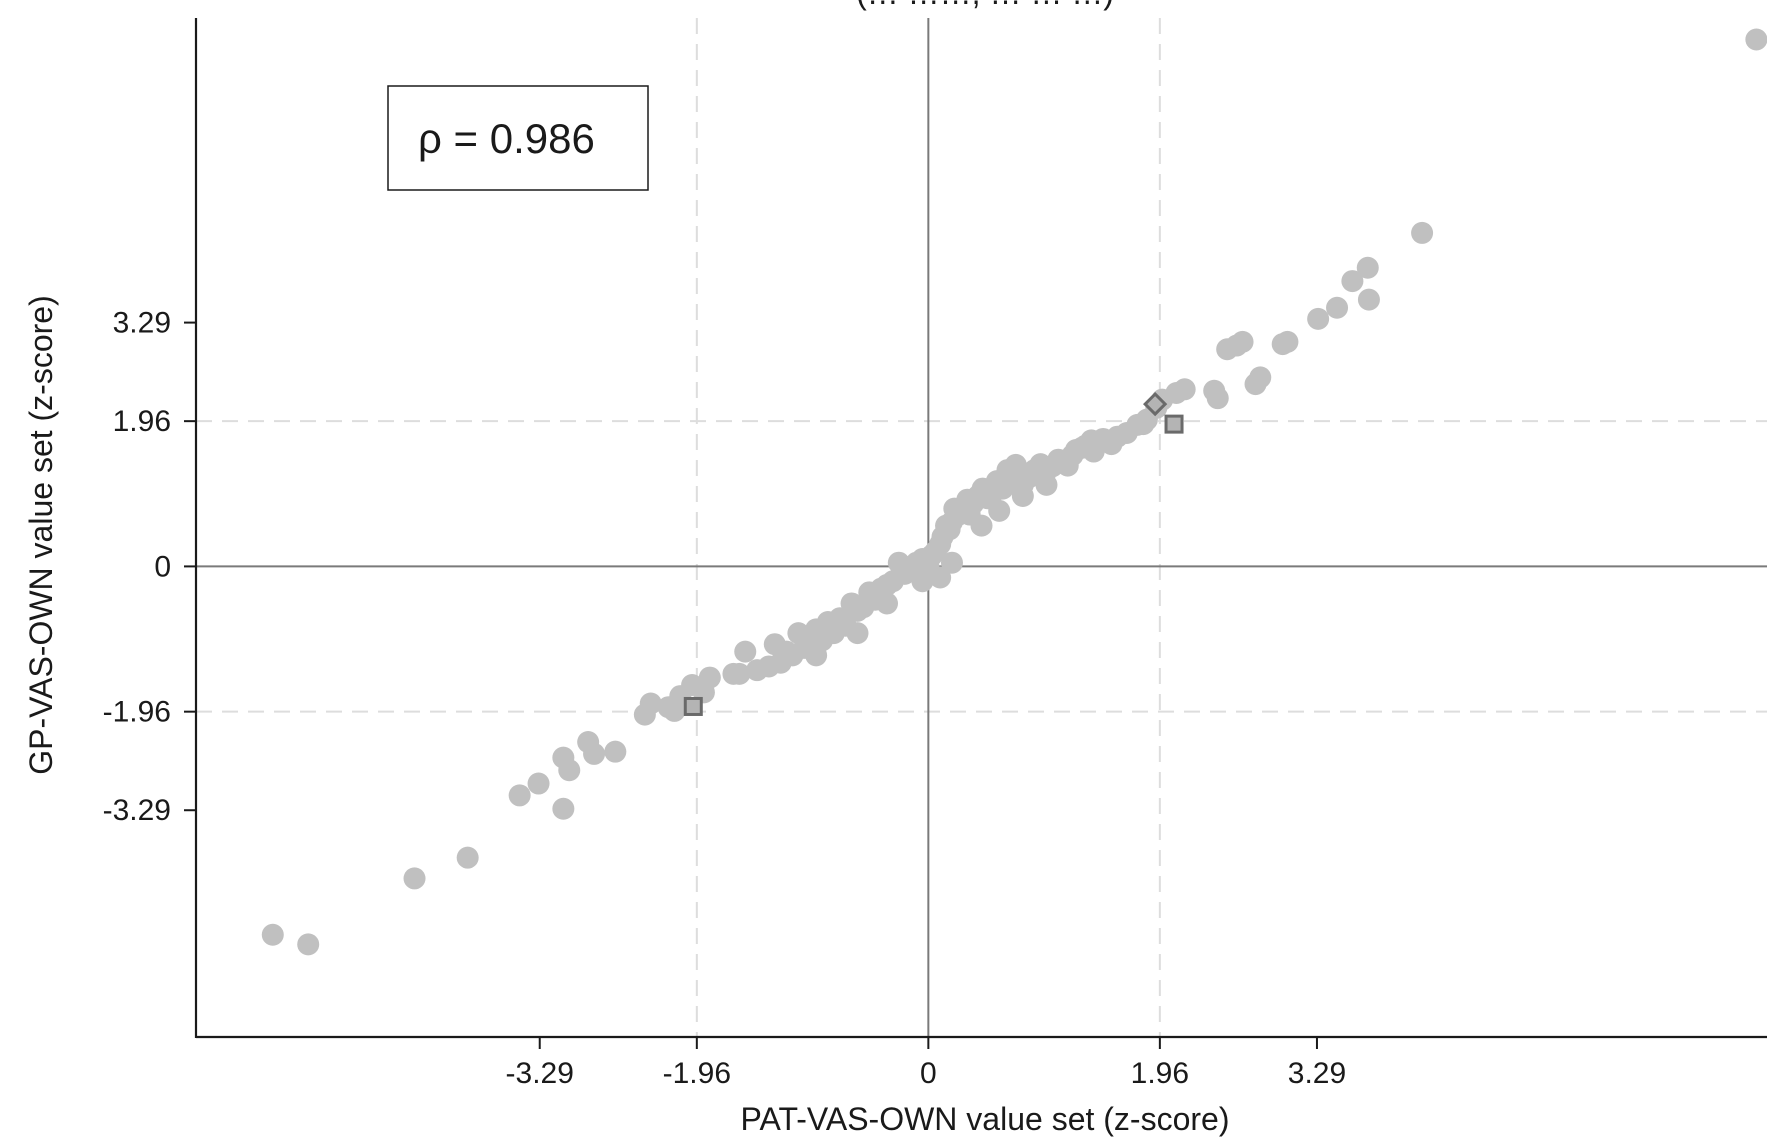 This screenshot has width=1767, height=1142. What do you see at coordinates (985, 1119) in the screenshot?
I see `x-axis-title: PAT-VAS-OWN value set (z-score)` at bounding box center [985, 1119].